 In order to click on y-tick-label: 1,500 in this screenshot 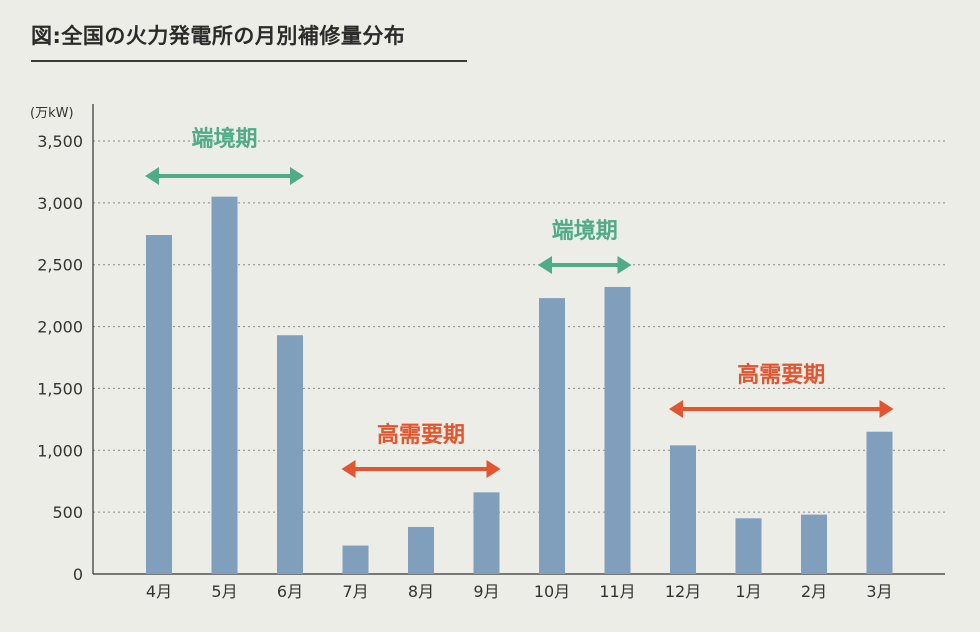, I will do `click(60, 388)`.